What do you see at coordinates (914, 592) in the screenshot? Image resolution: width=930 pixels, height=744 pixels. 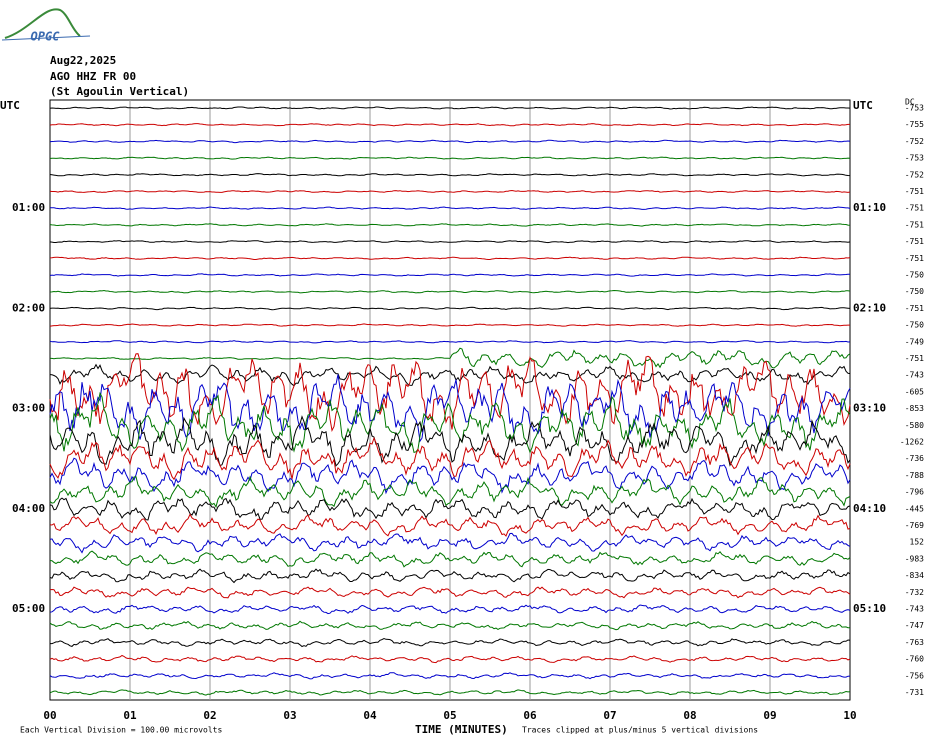 I see `dc-offset: -732` at bounding box center [914, 592].